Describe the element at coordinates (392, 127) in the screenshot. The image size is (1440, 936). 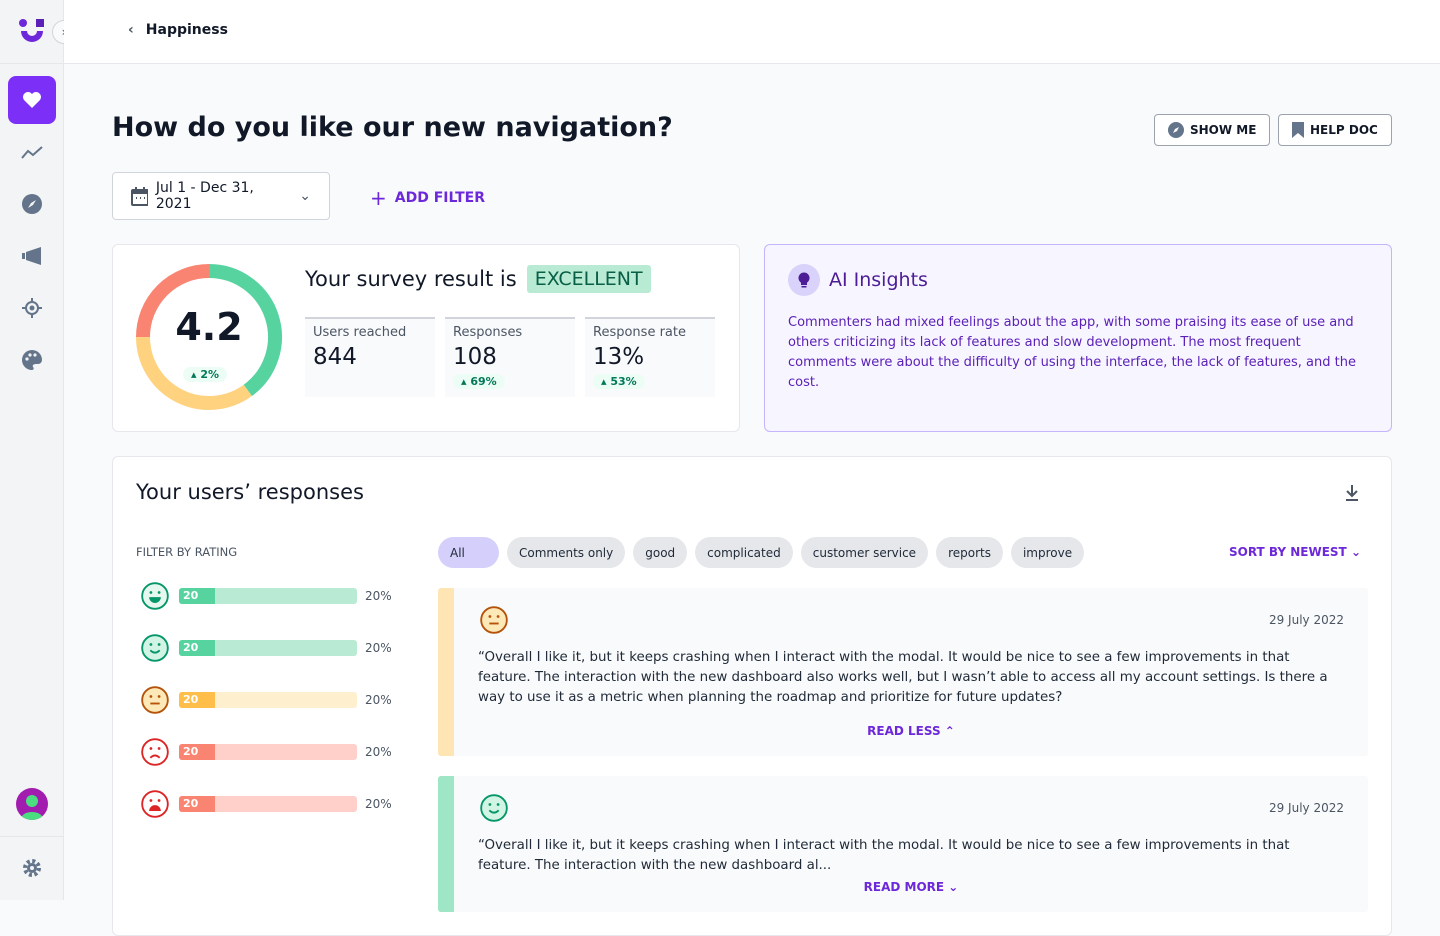
I see `page-title: How do you like our new navigation?` at that location.